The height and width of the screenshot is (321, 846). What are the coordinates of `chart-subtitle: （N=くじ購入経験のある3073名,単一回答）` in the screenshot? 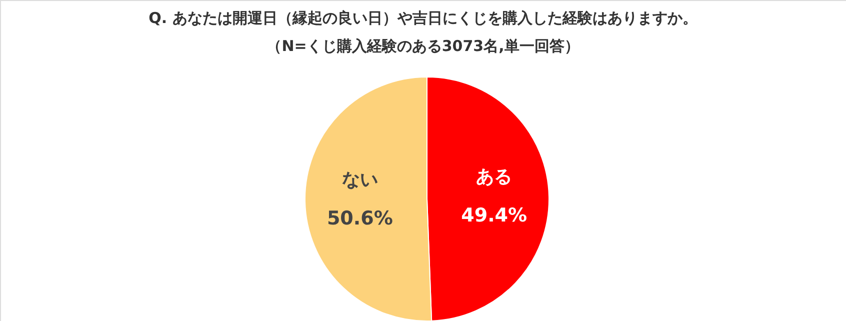 It's located at (423, 46).